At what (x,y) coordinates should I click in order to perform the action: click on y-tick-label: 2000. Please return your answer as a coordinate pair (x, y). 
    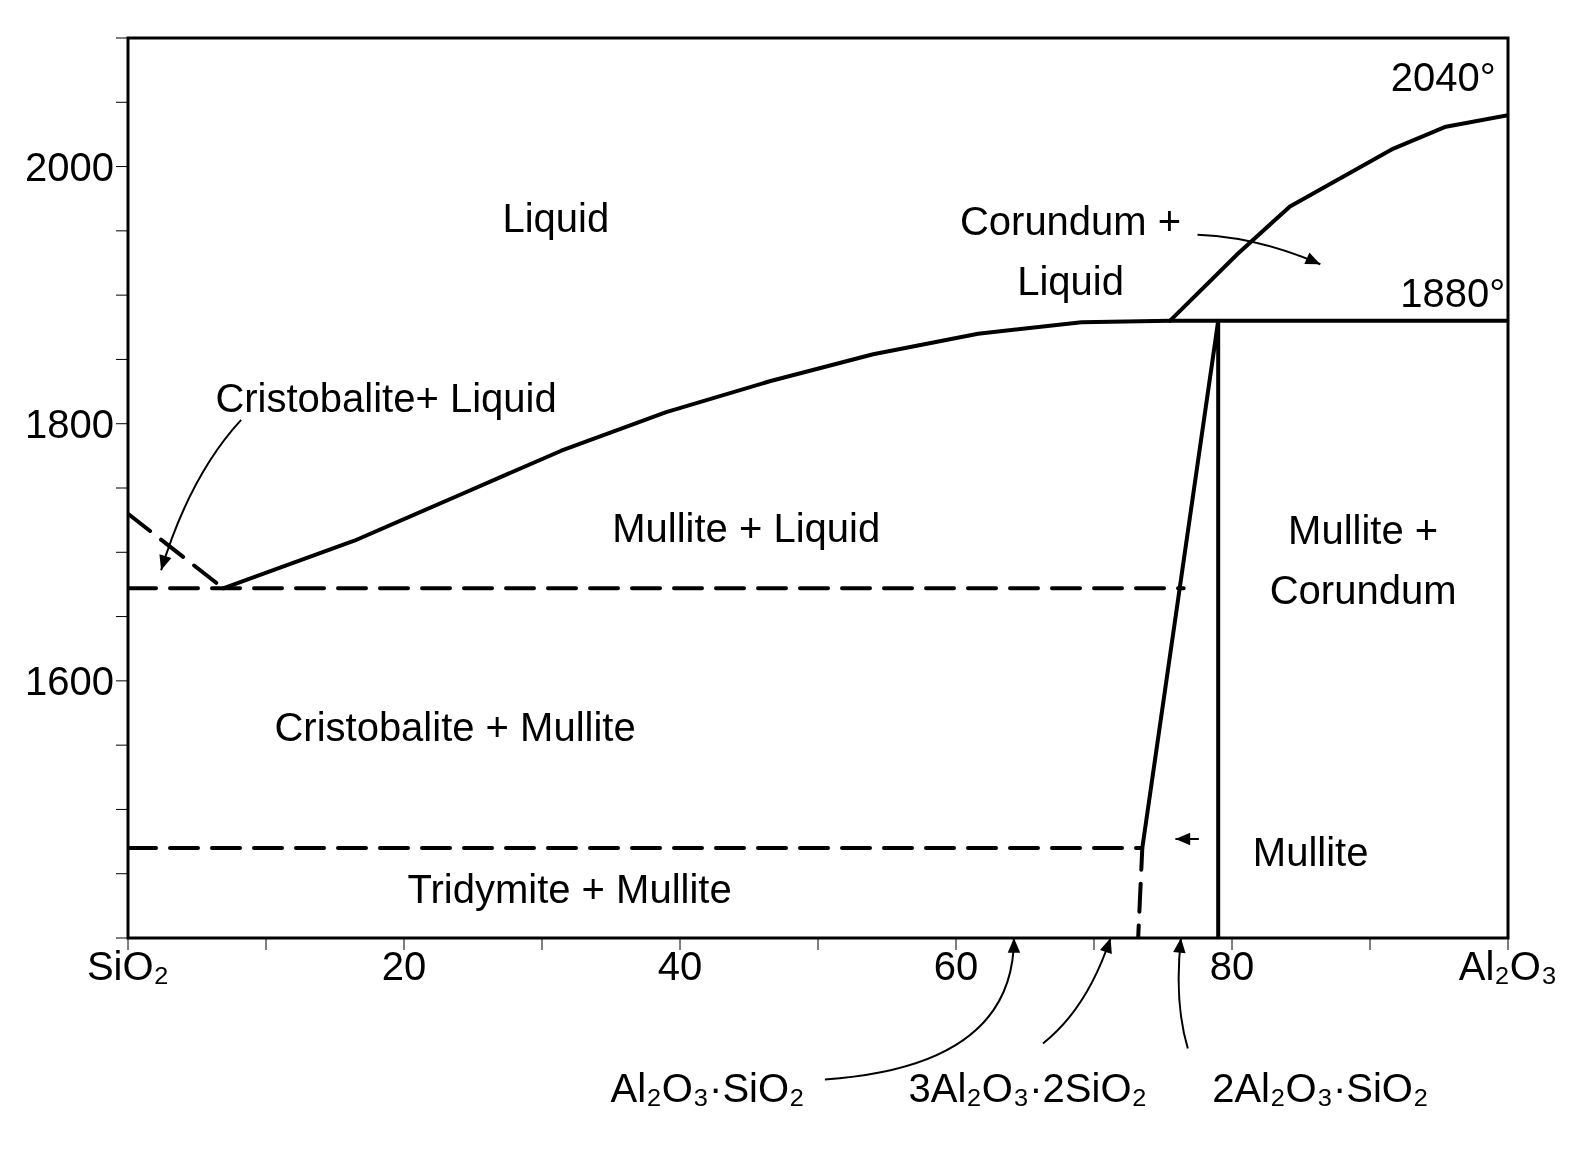
    Looking at the image, I should click on (69, 166).